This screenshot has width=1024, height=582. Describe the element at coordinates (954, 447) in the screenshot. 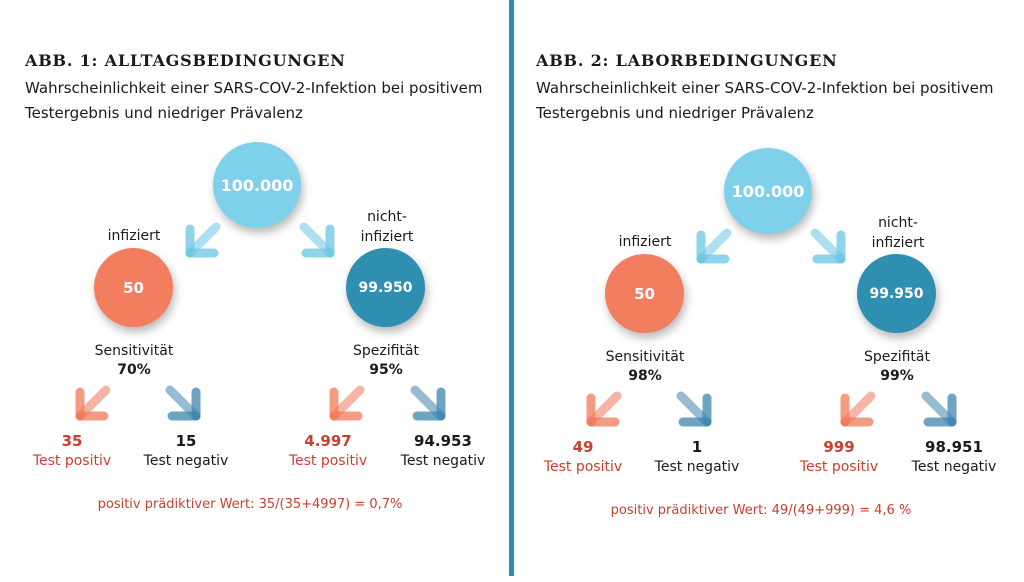

I see `noninfected-negative-count: 98.951` at that location.